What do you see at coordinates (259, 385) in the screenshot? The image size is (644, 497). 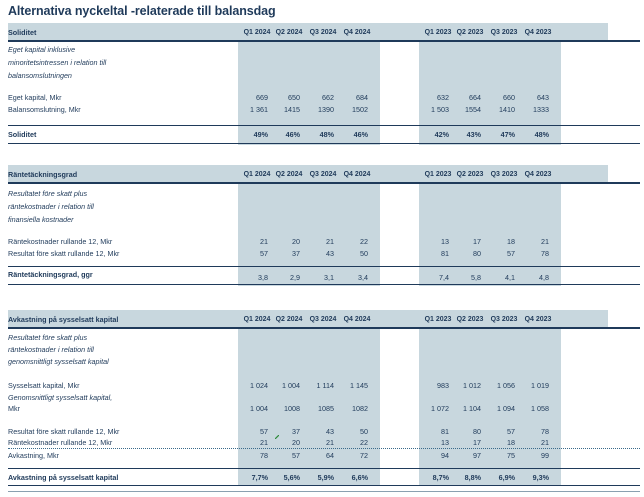 I see `value-cell: 1 024` at bounding box center [259, 385].